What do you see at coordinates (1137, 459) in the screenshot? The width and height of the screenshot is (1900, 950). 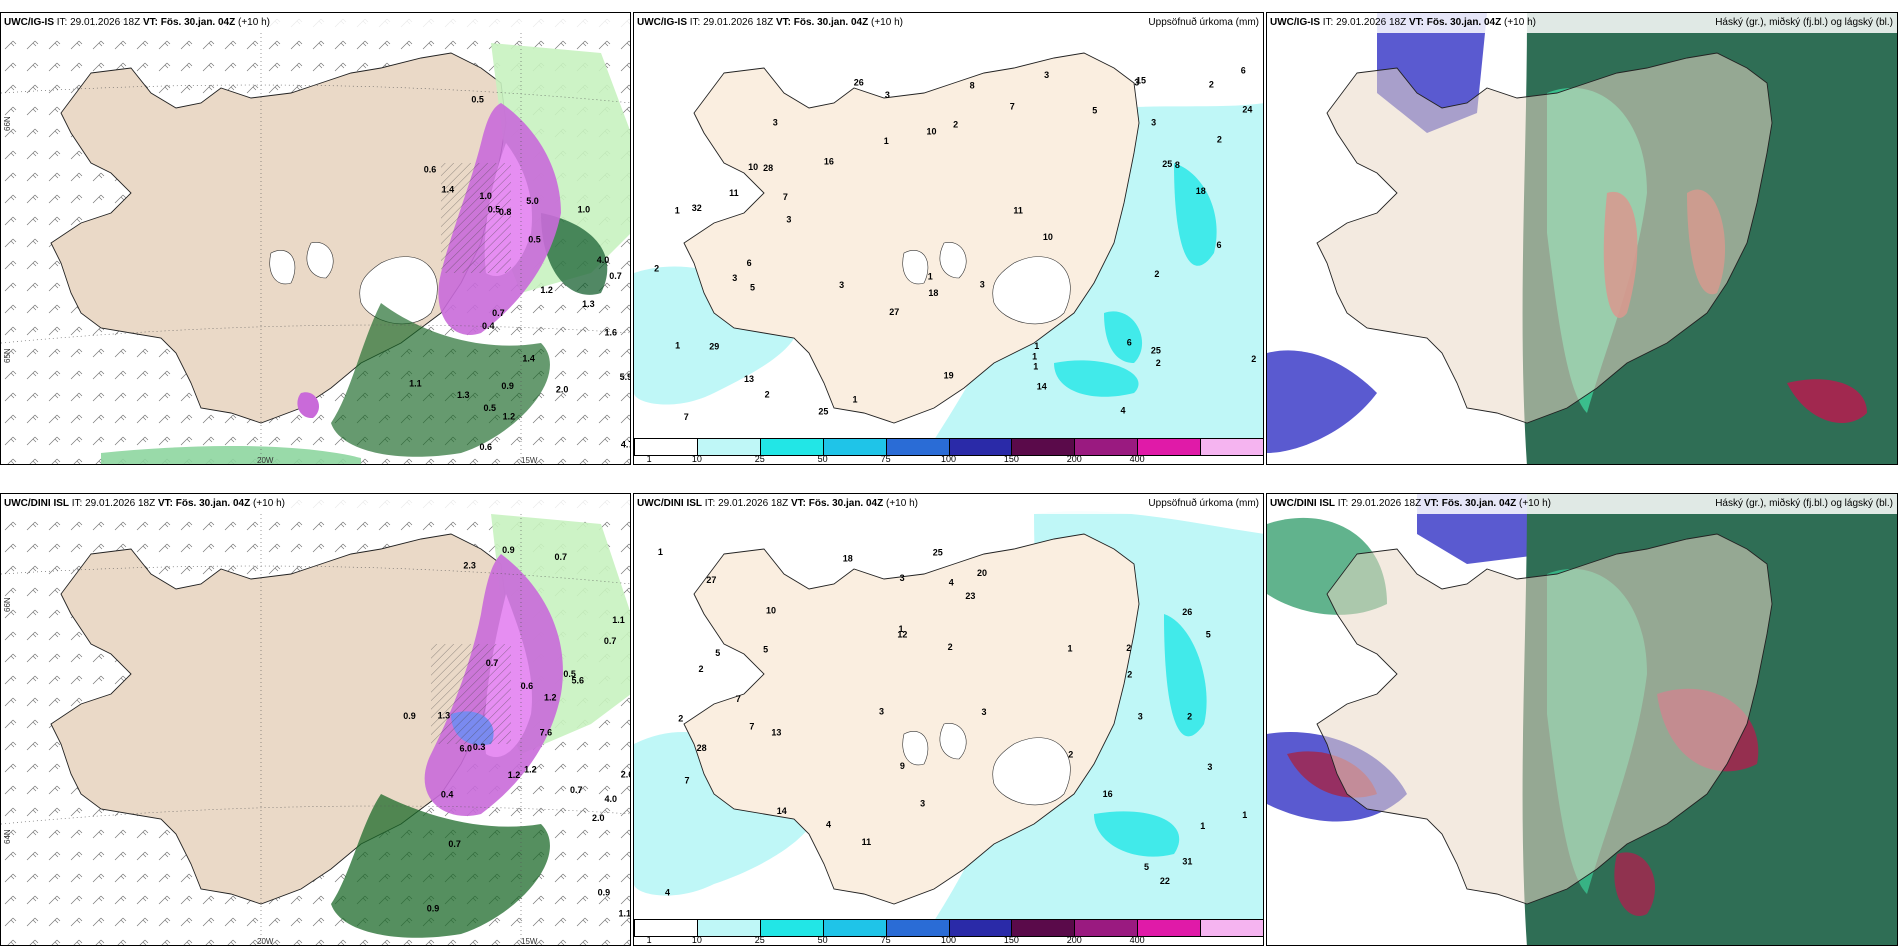 I see `legend-tick: 400` at bounding box center [1137, 459].